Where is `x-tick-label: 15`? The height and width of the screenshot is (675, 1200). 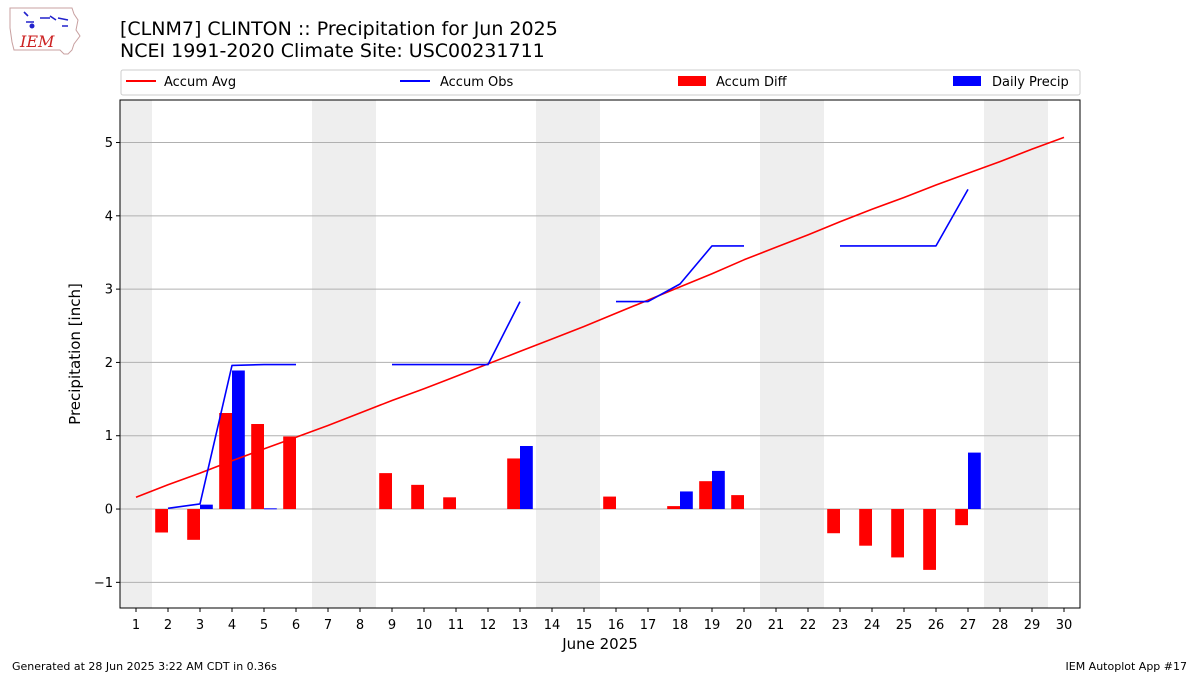
x-tick-label: 15 is located at coordinates (584, 625).